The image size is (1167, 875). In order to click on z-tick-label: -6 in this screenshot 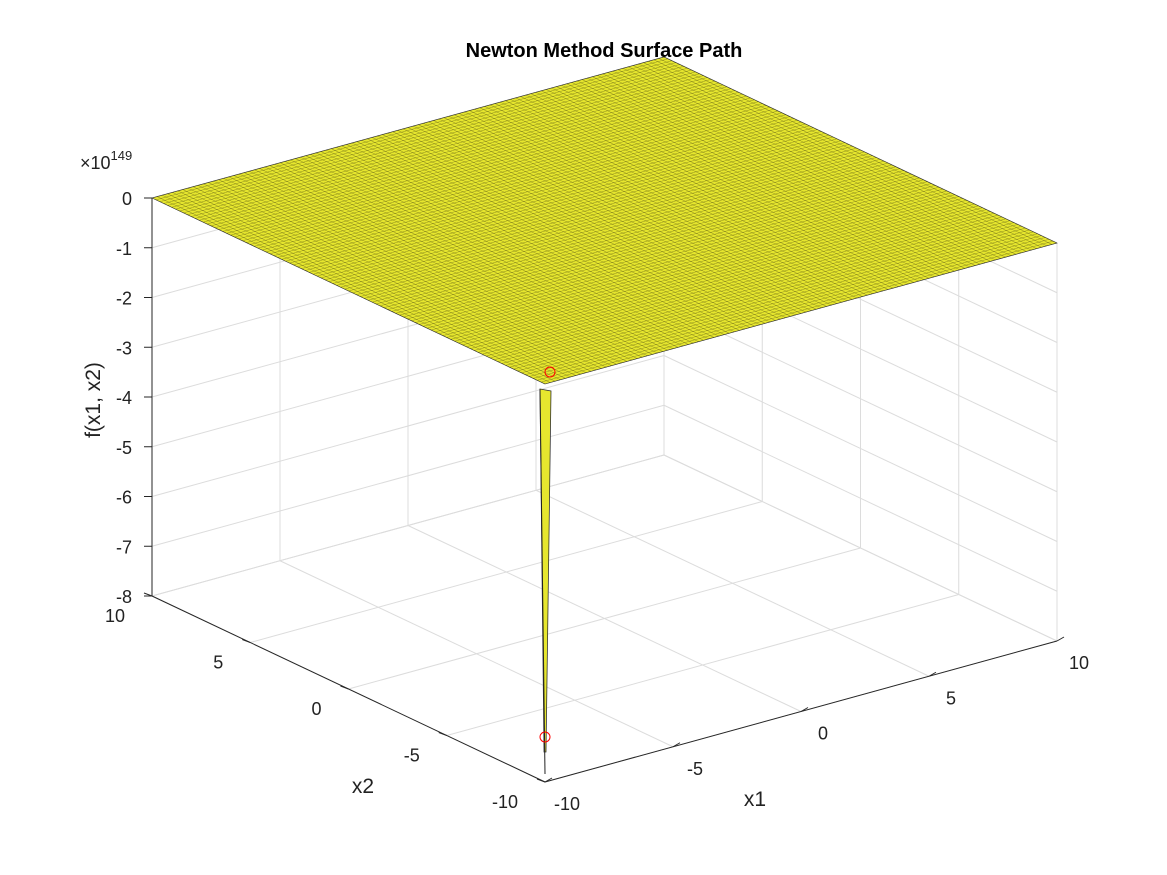, I will do `click(124, 498)`.